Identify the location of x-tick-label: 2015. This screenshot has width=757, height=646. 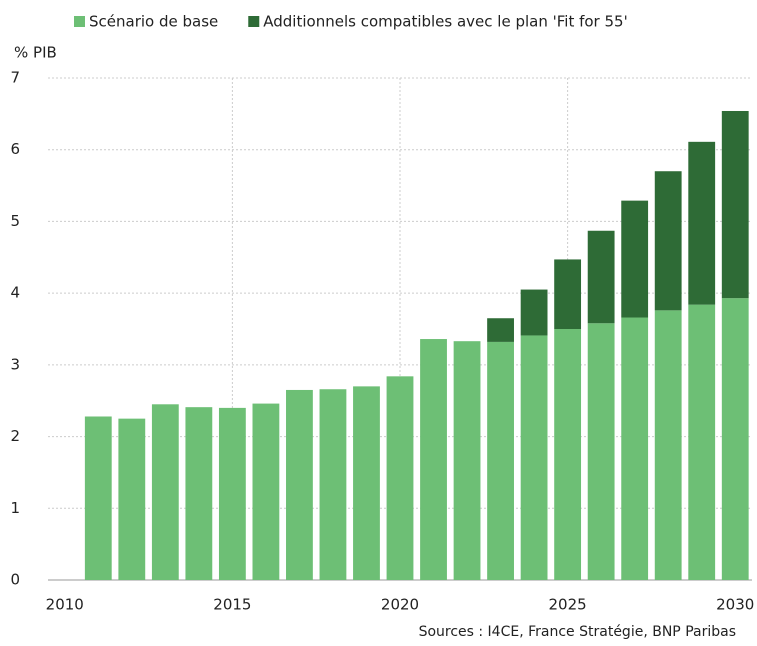
(232, 605).